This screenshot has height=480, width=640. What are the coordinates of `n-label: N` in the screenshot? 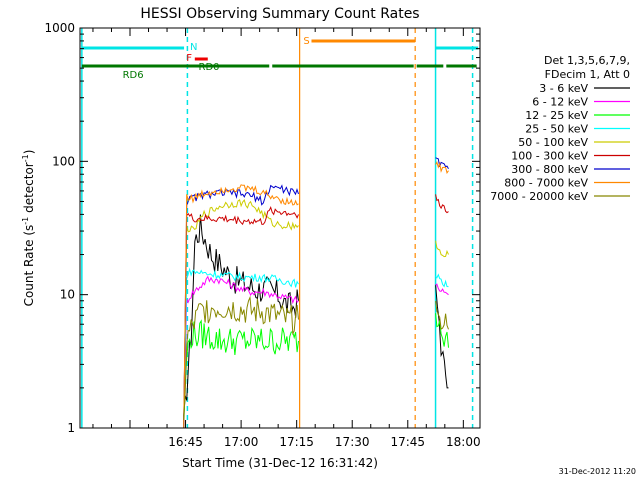 It's located at (193, 47).